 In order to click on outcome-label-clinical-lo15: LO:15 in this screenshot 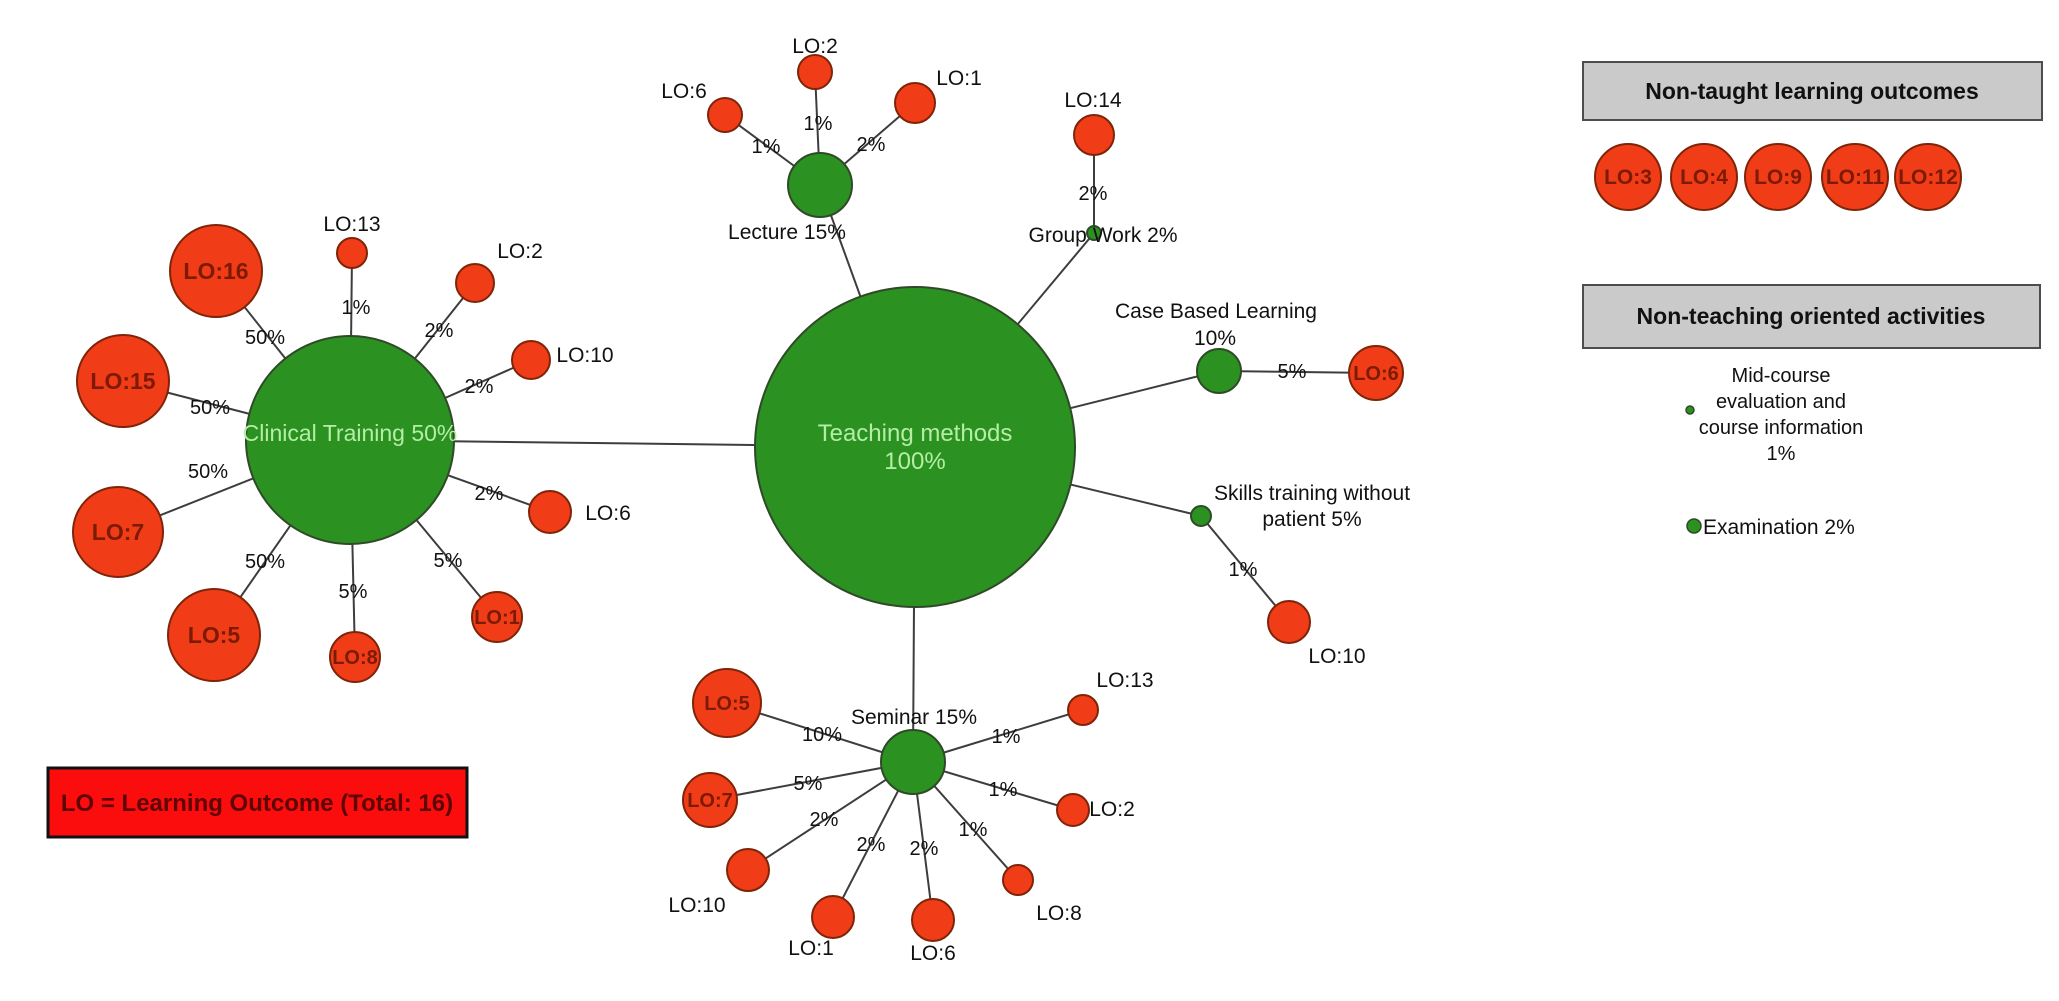, I will do `click(122, 381)`.